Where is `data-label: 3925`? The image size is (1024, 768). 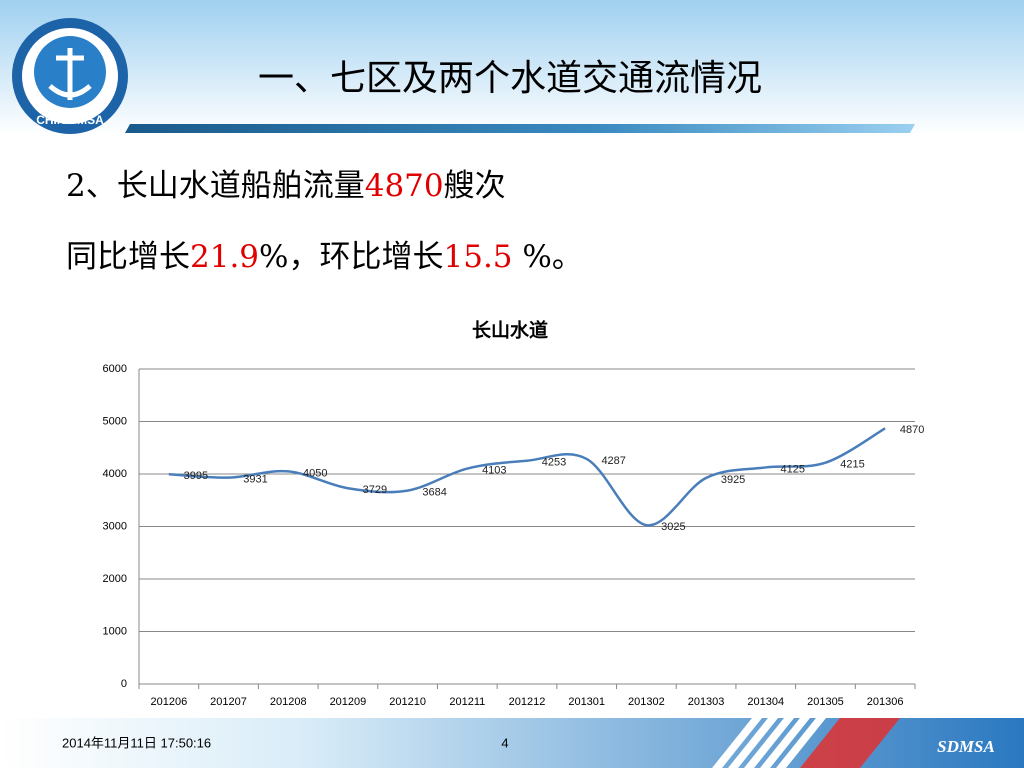
data-label: 3925 is located at coordinates (733, 480).